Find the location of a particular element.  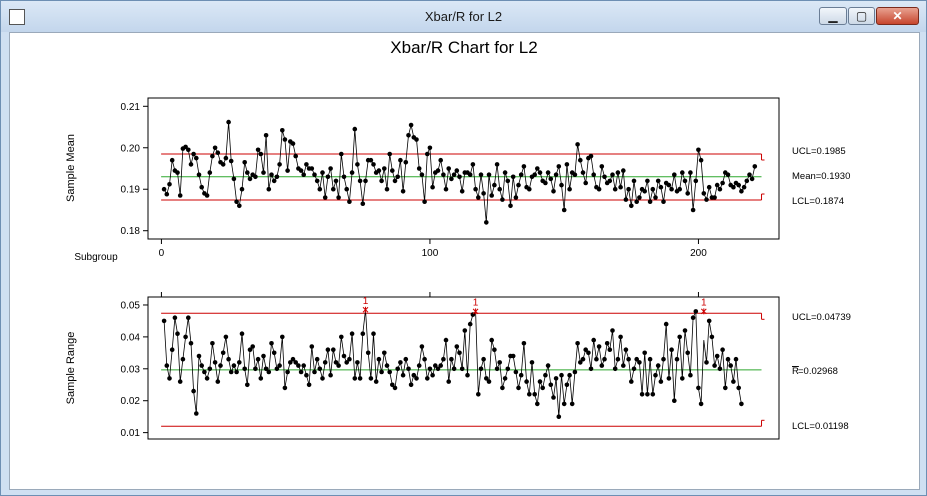

out-of-control-markers: 1 1 1 is located at coordinates (534, 305).